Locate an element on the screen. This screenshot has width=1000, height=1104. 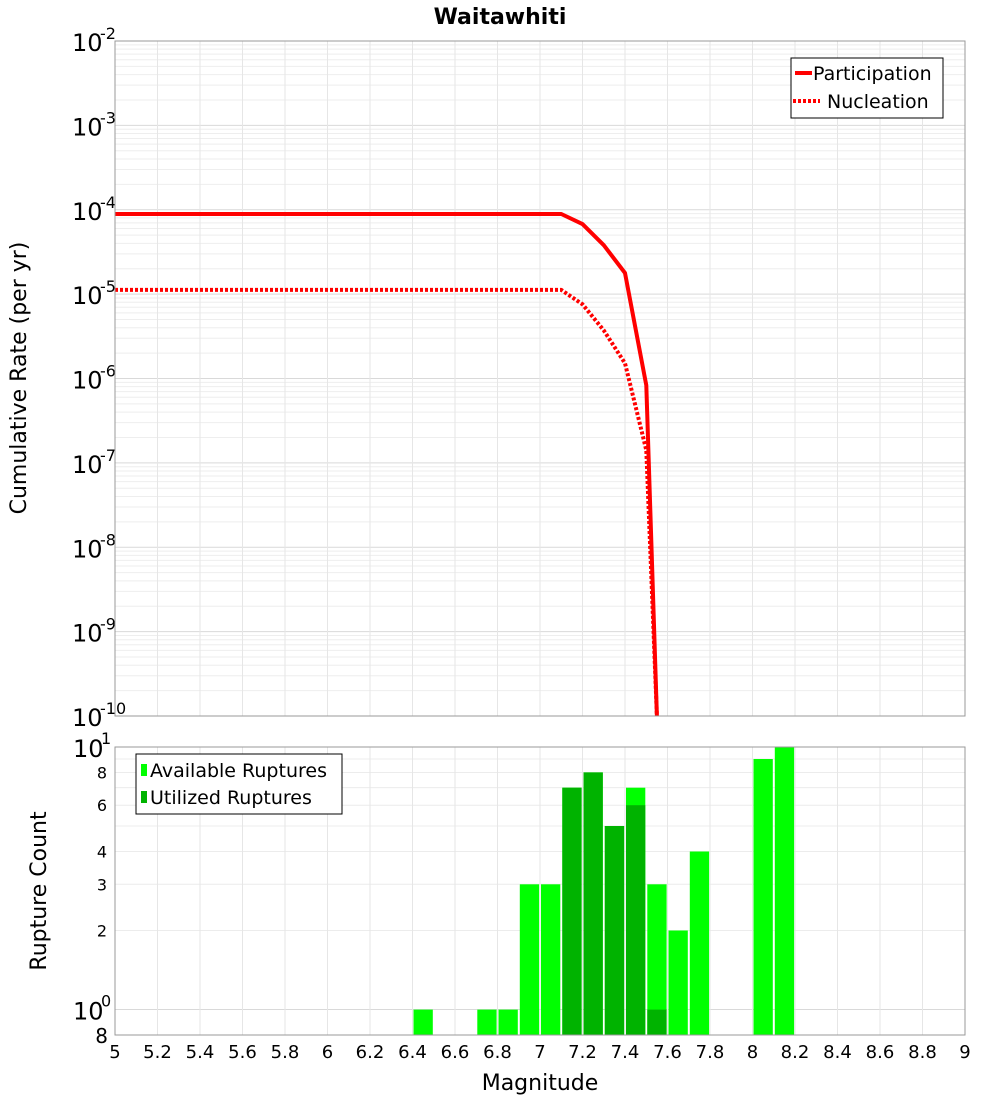
bar-utilized-7.15 is located at coordinates (572, 911).